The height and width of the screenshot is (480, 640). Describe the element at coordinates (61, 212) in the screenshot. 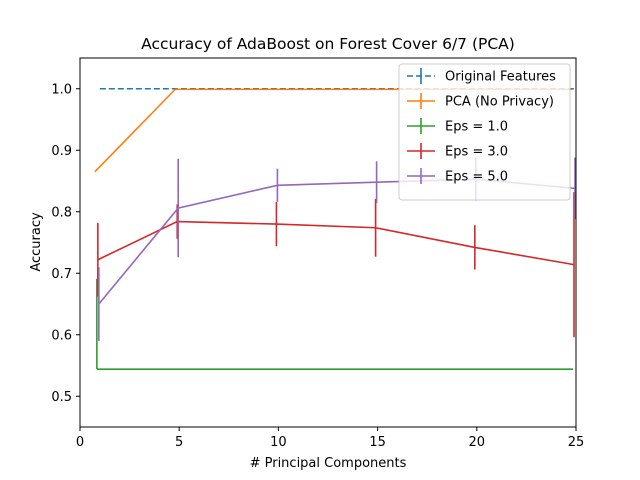

I see `y-tick-label: 0.8` at that location.